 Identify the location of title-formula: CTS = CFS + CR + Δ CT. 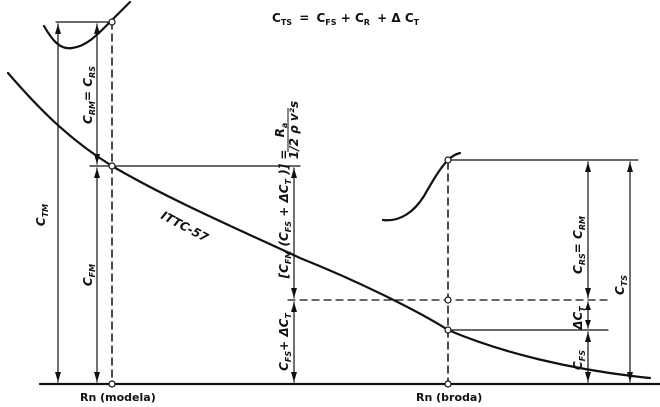
(346, 19).